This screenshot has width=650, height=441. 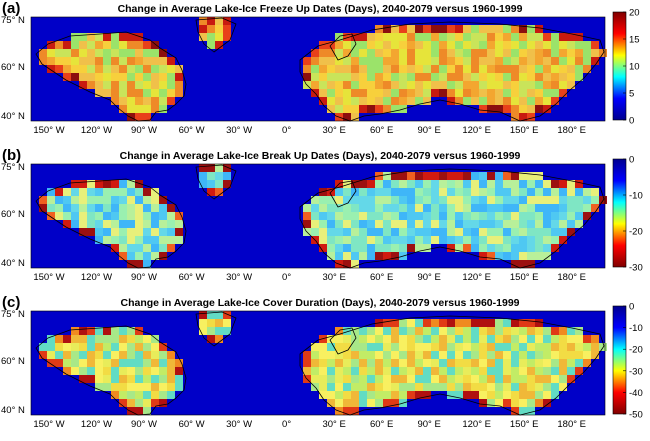 What do you see at coordinates (286, 277) in the screenshot?
I see `longitude-label: 0°` at bounding box center [286, 277].